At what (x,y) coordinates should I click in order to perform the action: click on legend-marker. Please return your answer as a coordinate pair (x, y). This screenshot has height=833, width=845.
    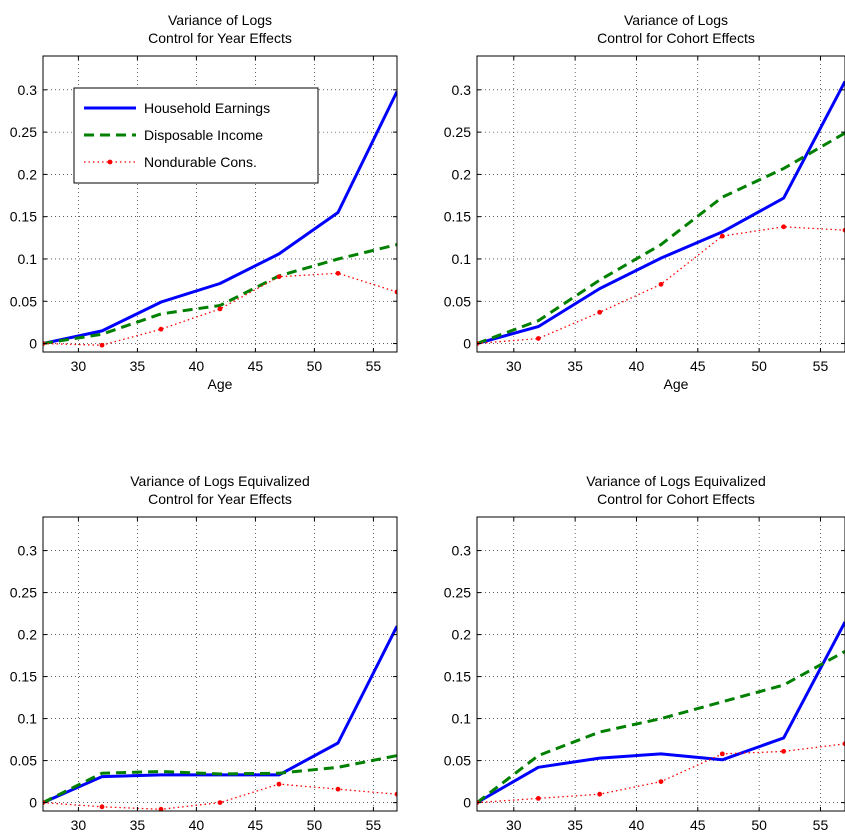
    Looking at the image, I should click on (110, 162).